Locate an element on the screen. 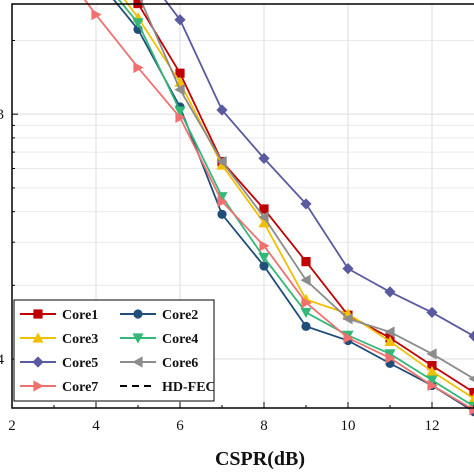 This screenshot has height=474, width=474. legend-item-core6: Core6 is located at coordinates (159, 363).